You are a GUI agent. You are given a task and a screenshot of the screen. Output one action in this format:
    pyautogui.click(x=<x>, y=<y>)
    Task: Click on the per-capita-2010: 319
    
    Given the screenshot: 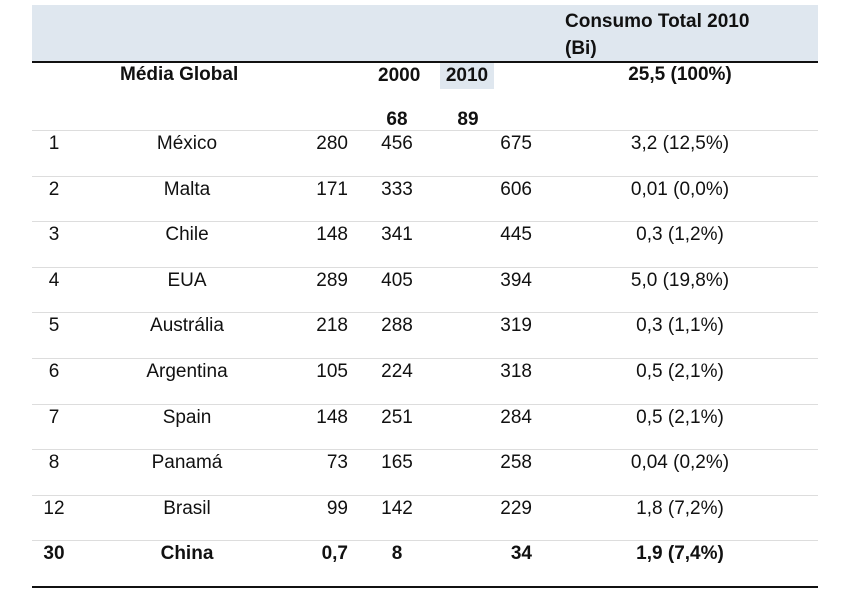 What is the action you would take?
    pyautogui.click(x=516, y=326)
    